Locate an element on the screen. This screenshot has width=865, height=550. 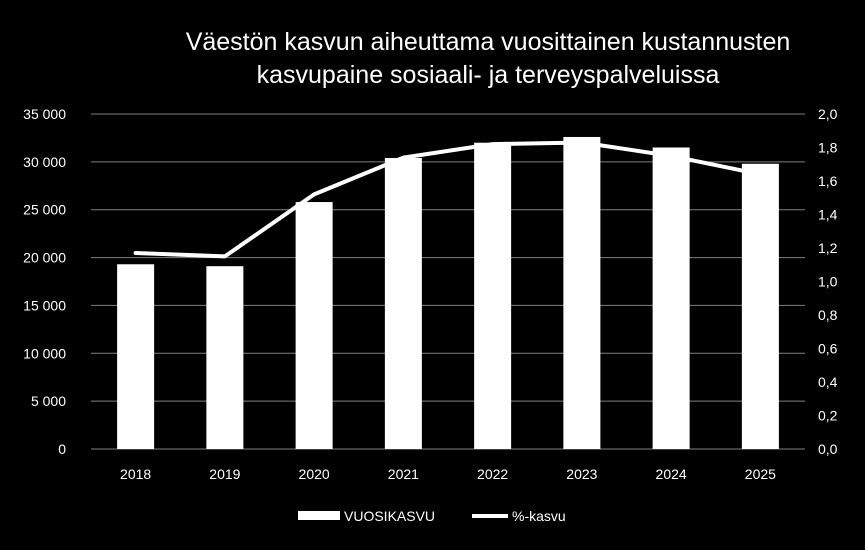
left-tick-label: 35 000 is located at coordinates (44, 114).